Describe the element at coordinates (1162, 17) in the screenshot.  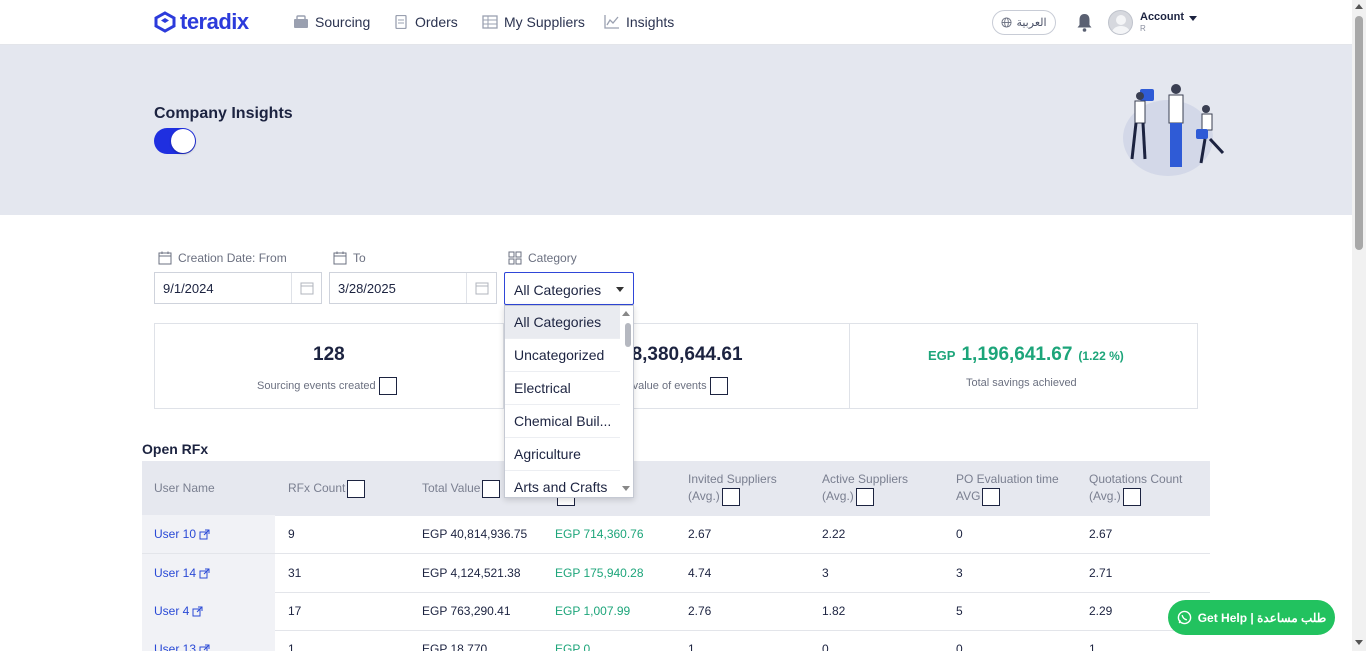
I see `account-label: Account` at that location.